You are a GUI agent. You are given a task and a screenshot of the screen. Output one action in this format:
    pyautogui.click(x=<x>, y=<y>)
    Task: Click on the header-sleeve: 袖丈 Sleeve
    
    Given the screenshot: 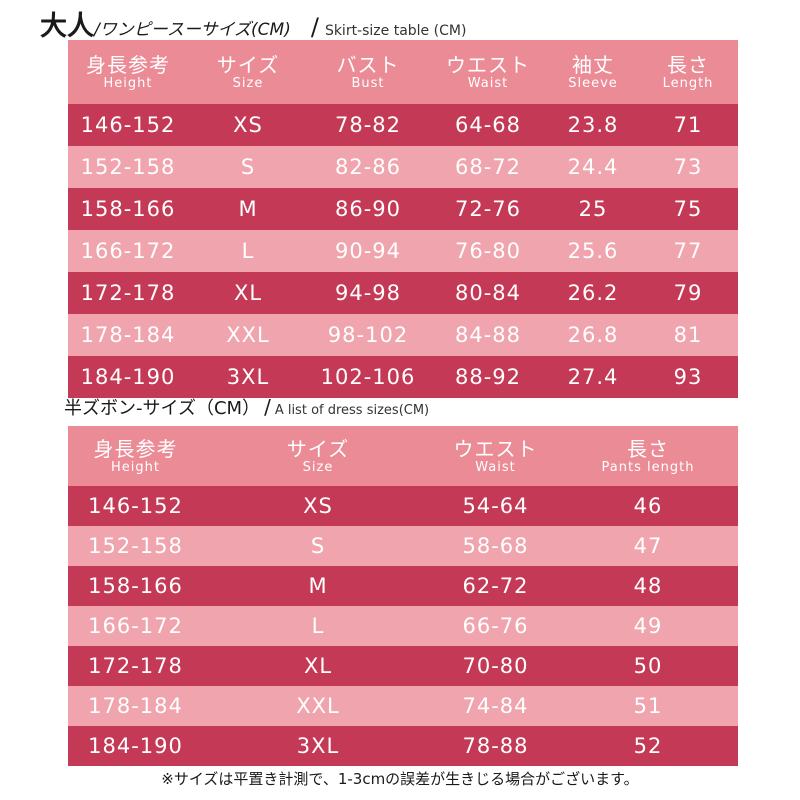 What is the action you would take?
    pyautogui.click(x=593, y=71)
    